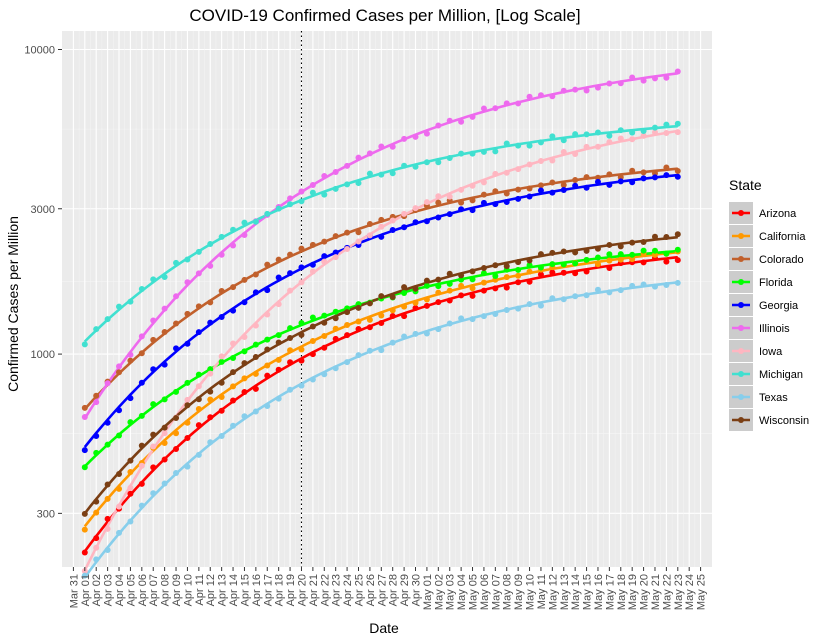  I want to click on x-tick-label: May 07, so click(496, 592).